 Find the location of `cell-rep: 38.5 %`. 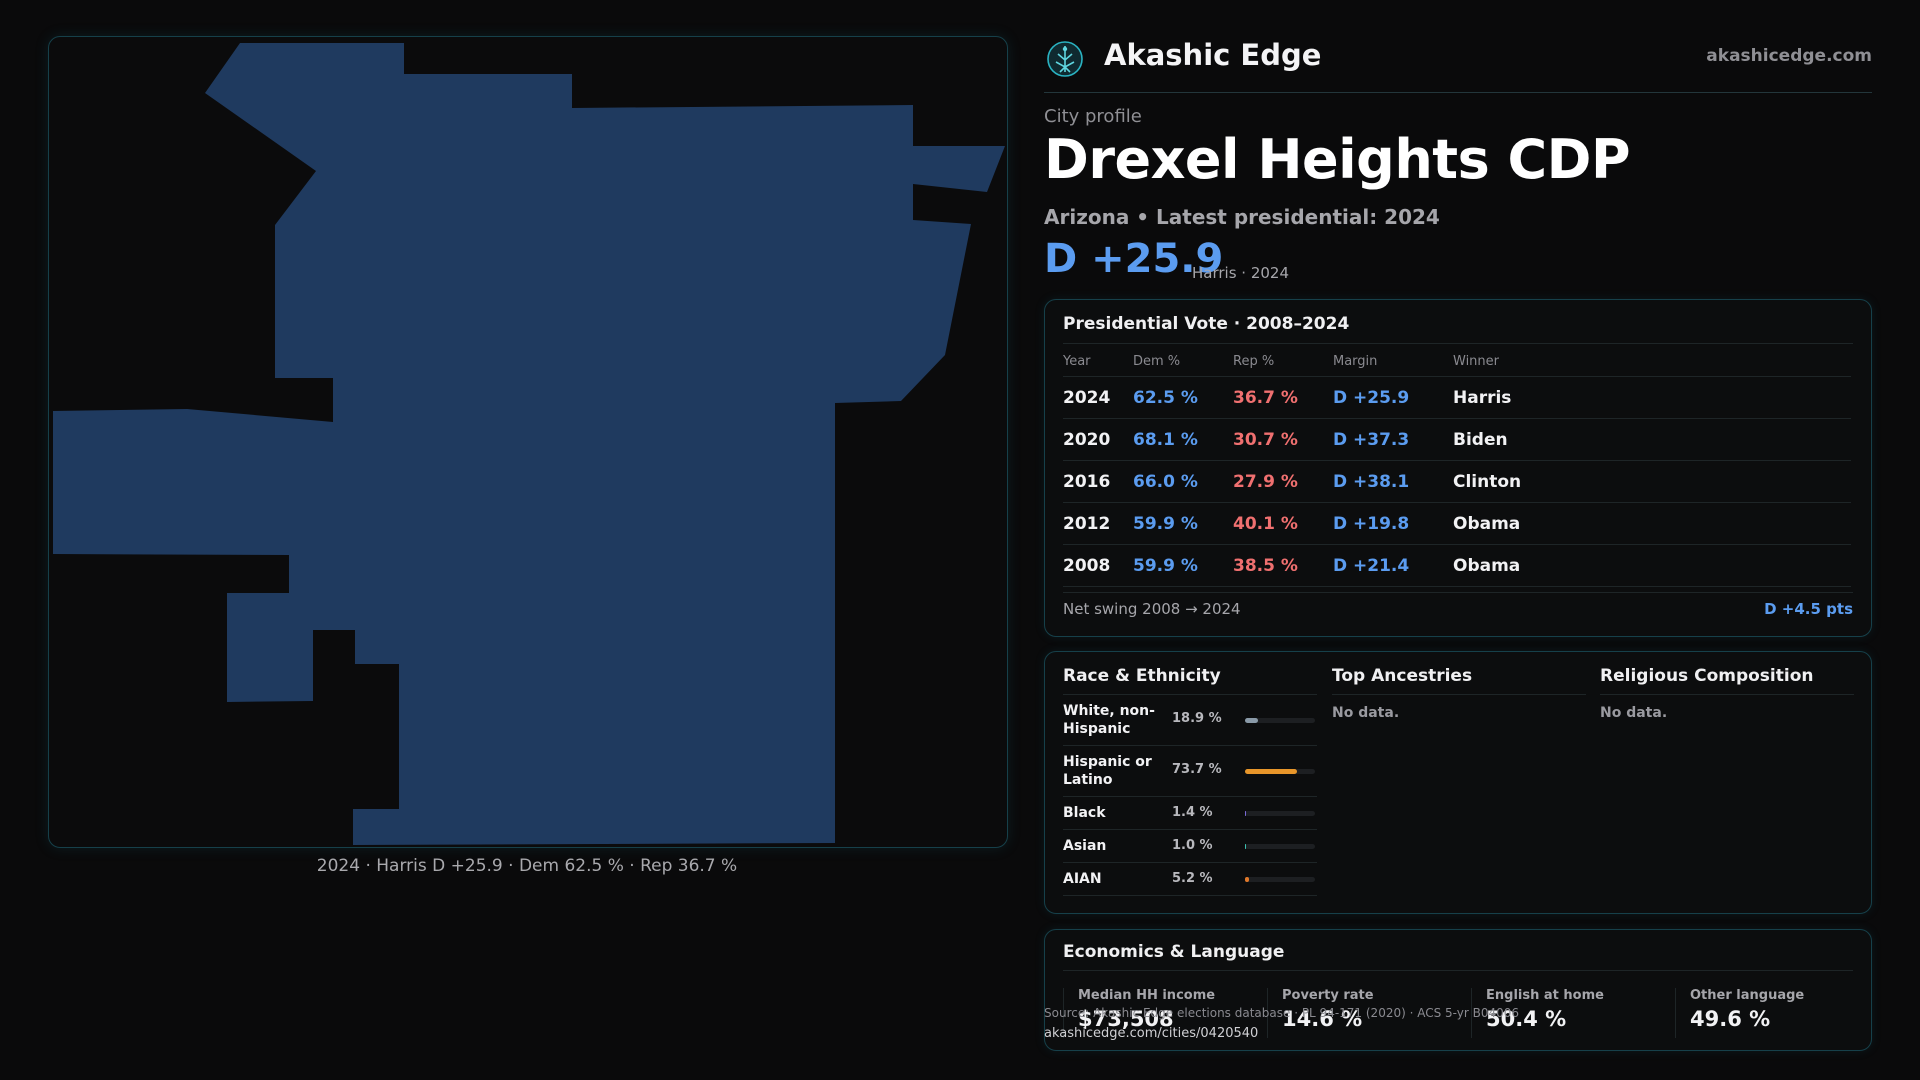

cell-rep: 38.5 % is located at coordinates (1283, 565).